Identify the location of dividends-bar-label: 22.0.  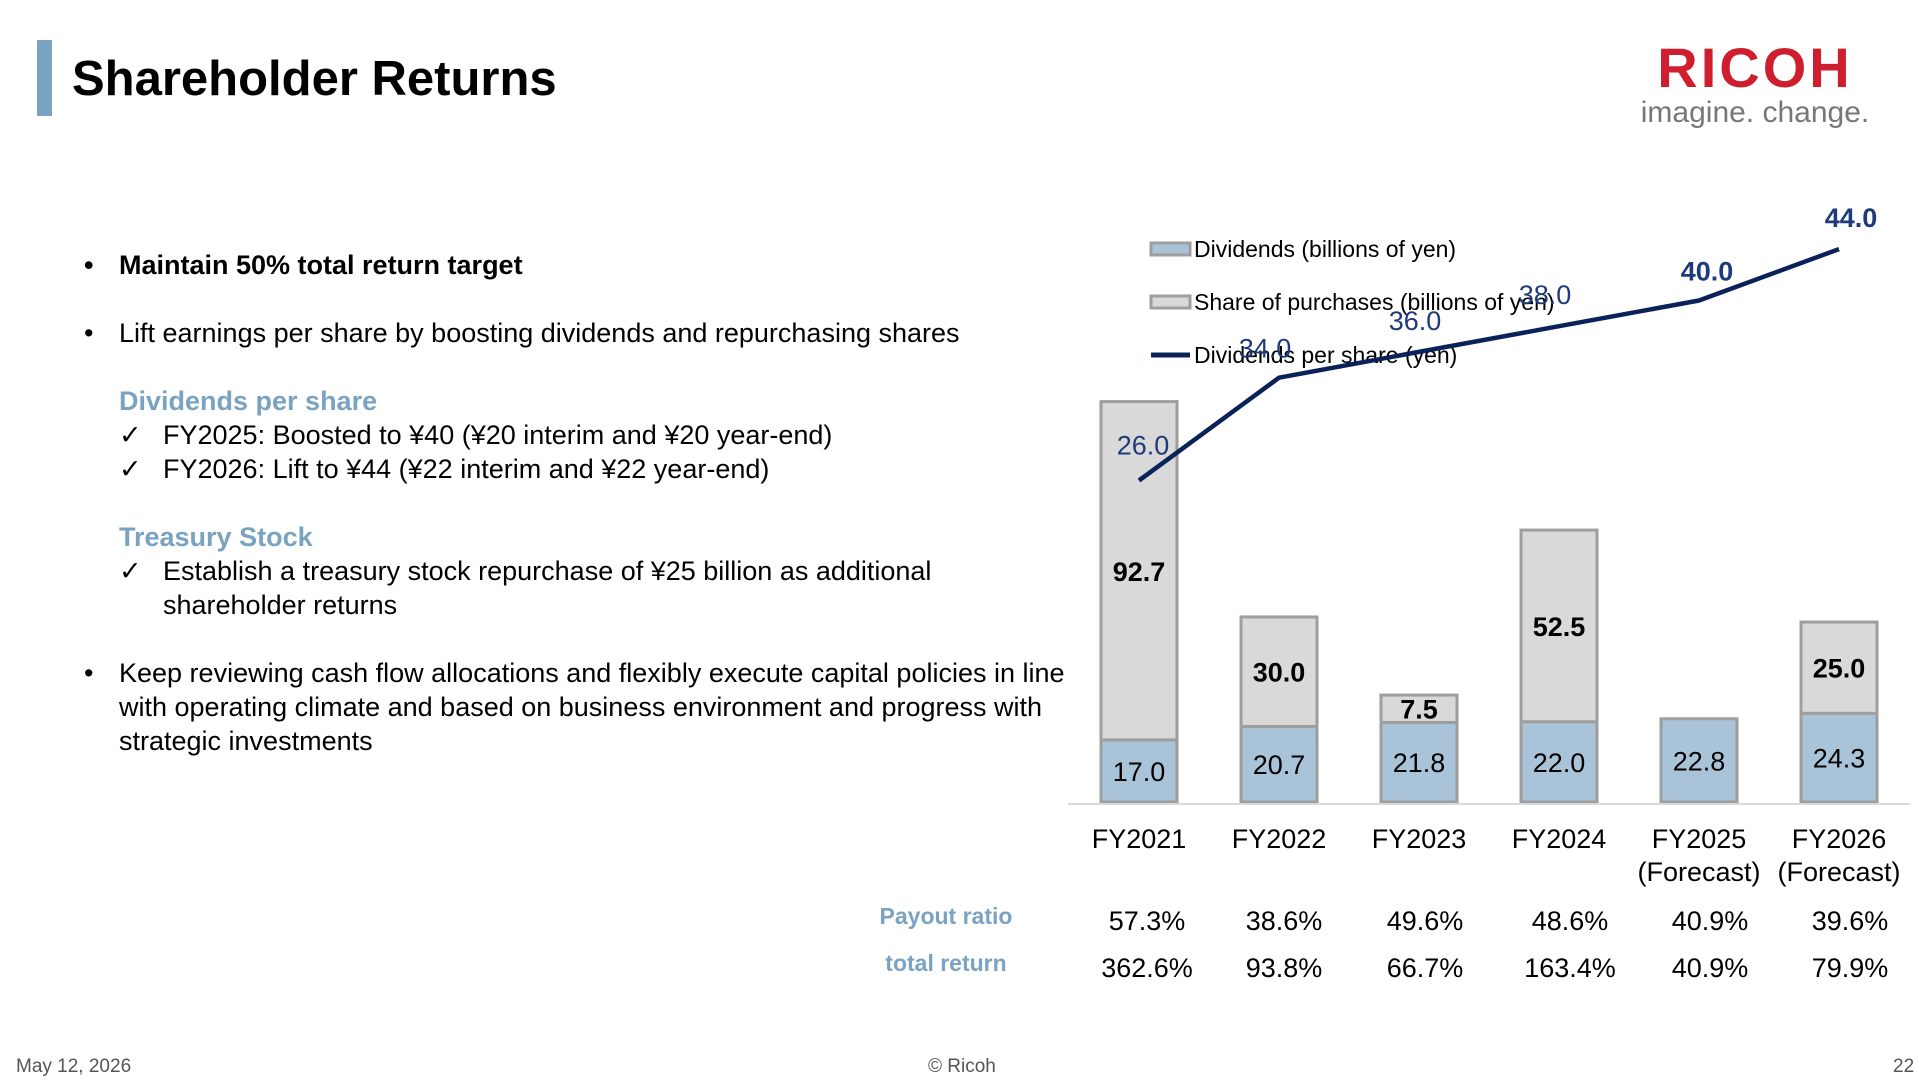
(1559, 763).